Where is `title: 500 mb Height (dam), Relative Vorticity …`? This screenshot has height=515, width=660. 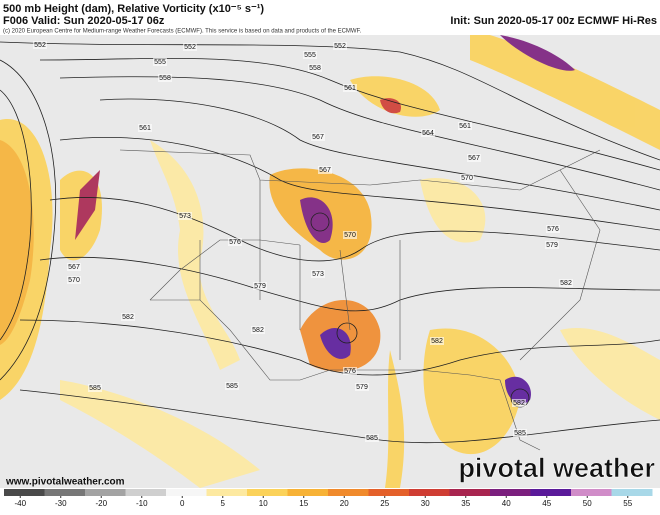 title: 500 mb Height (dam), Relative Vorticity … is located at coordinates (133, 9).